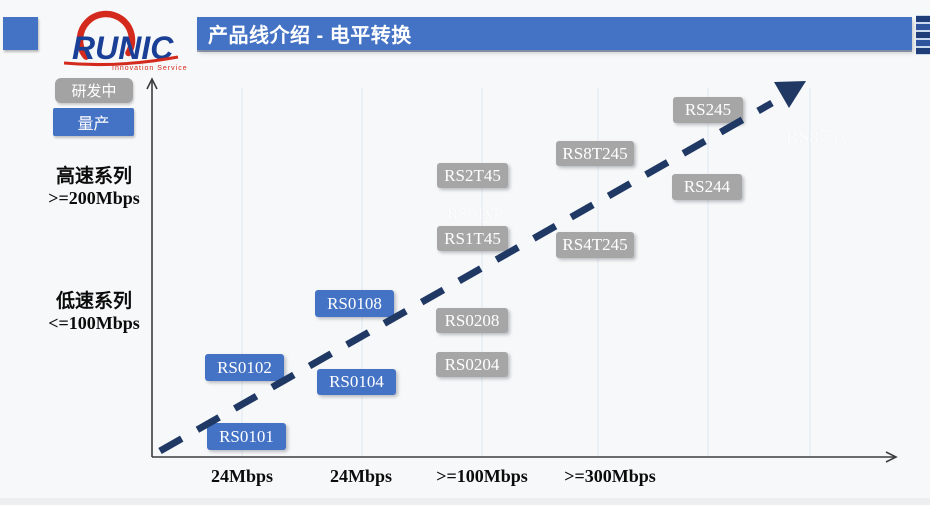 The height and width of the screenshot is (505, 930). I want to click on product-box-rs8t245: RS8T245, so click(595, 153).